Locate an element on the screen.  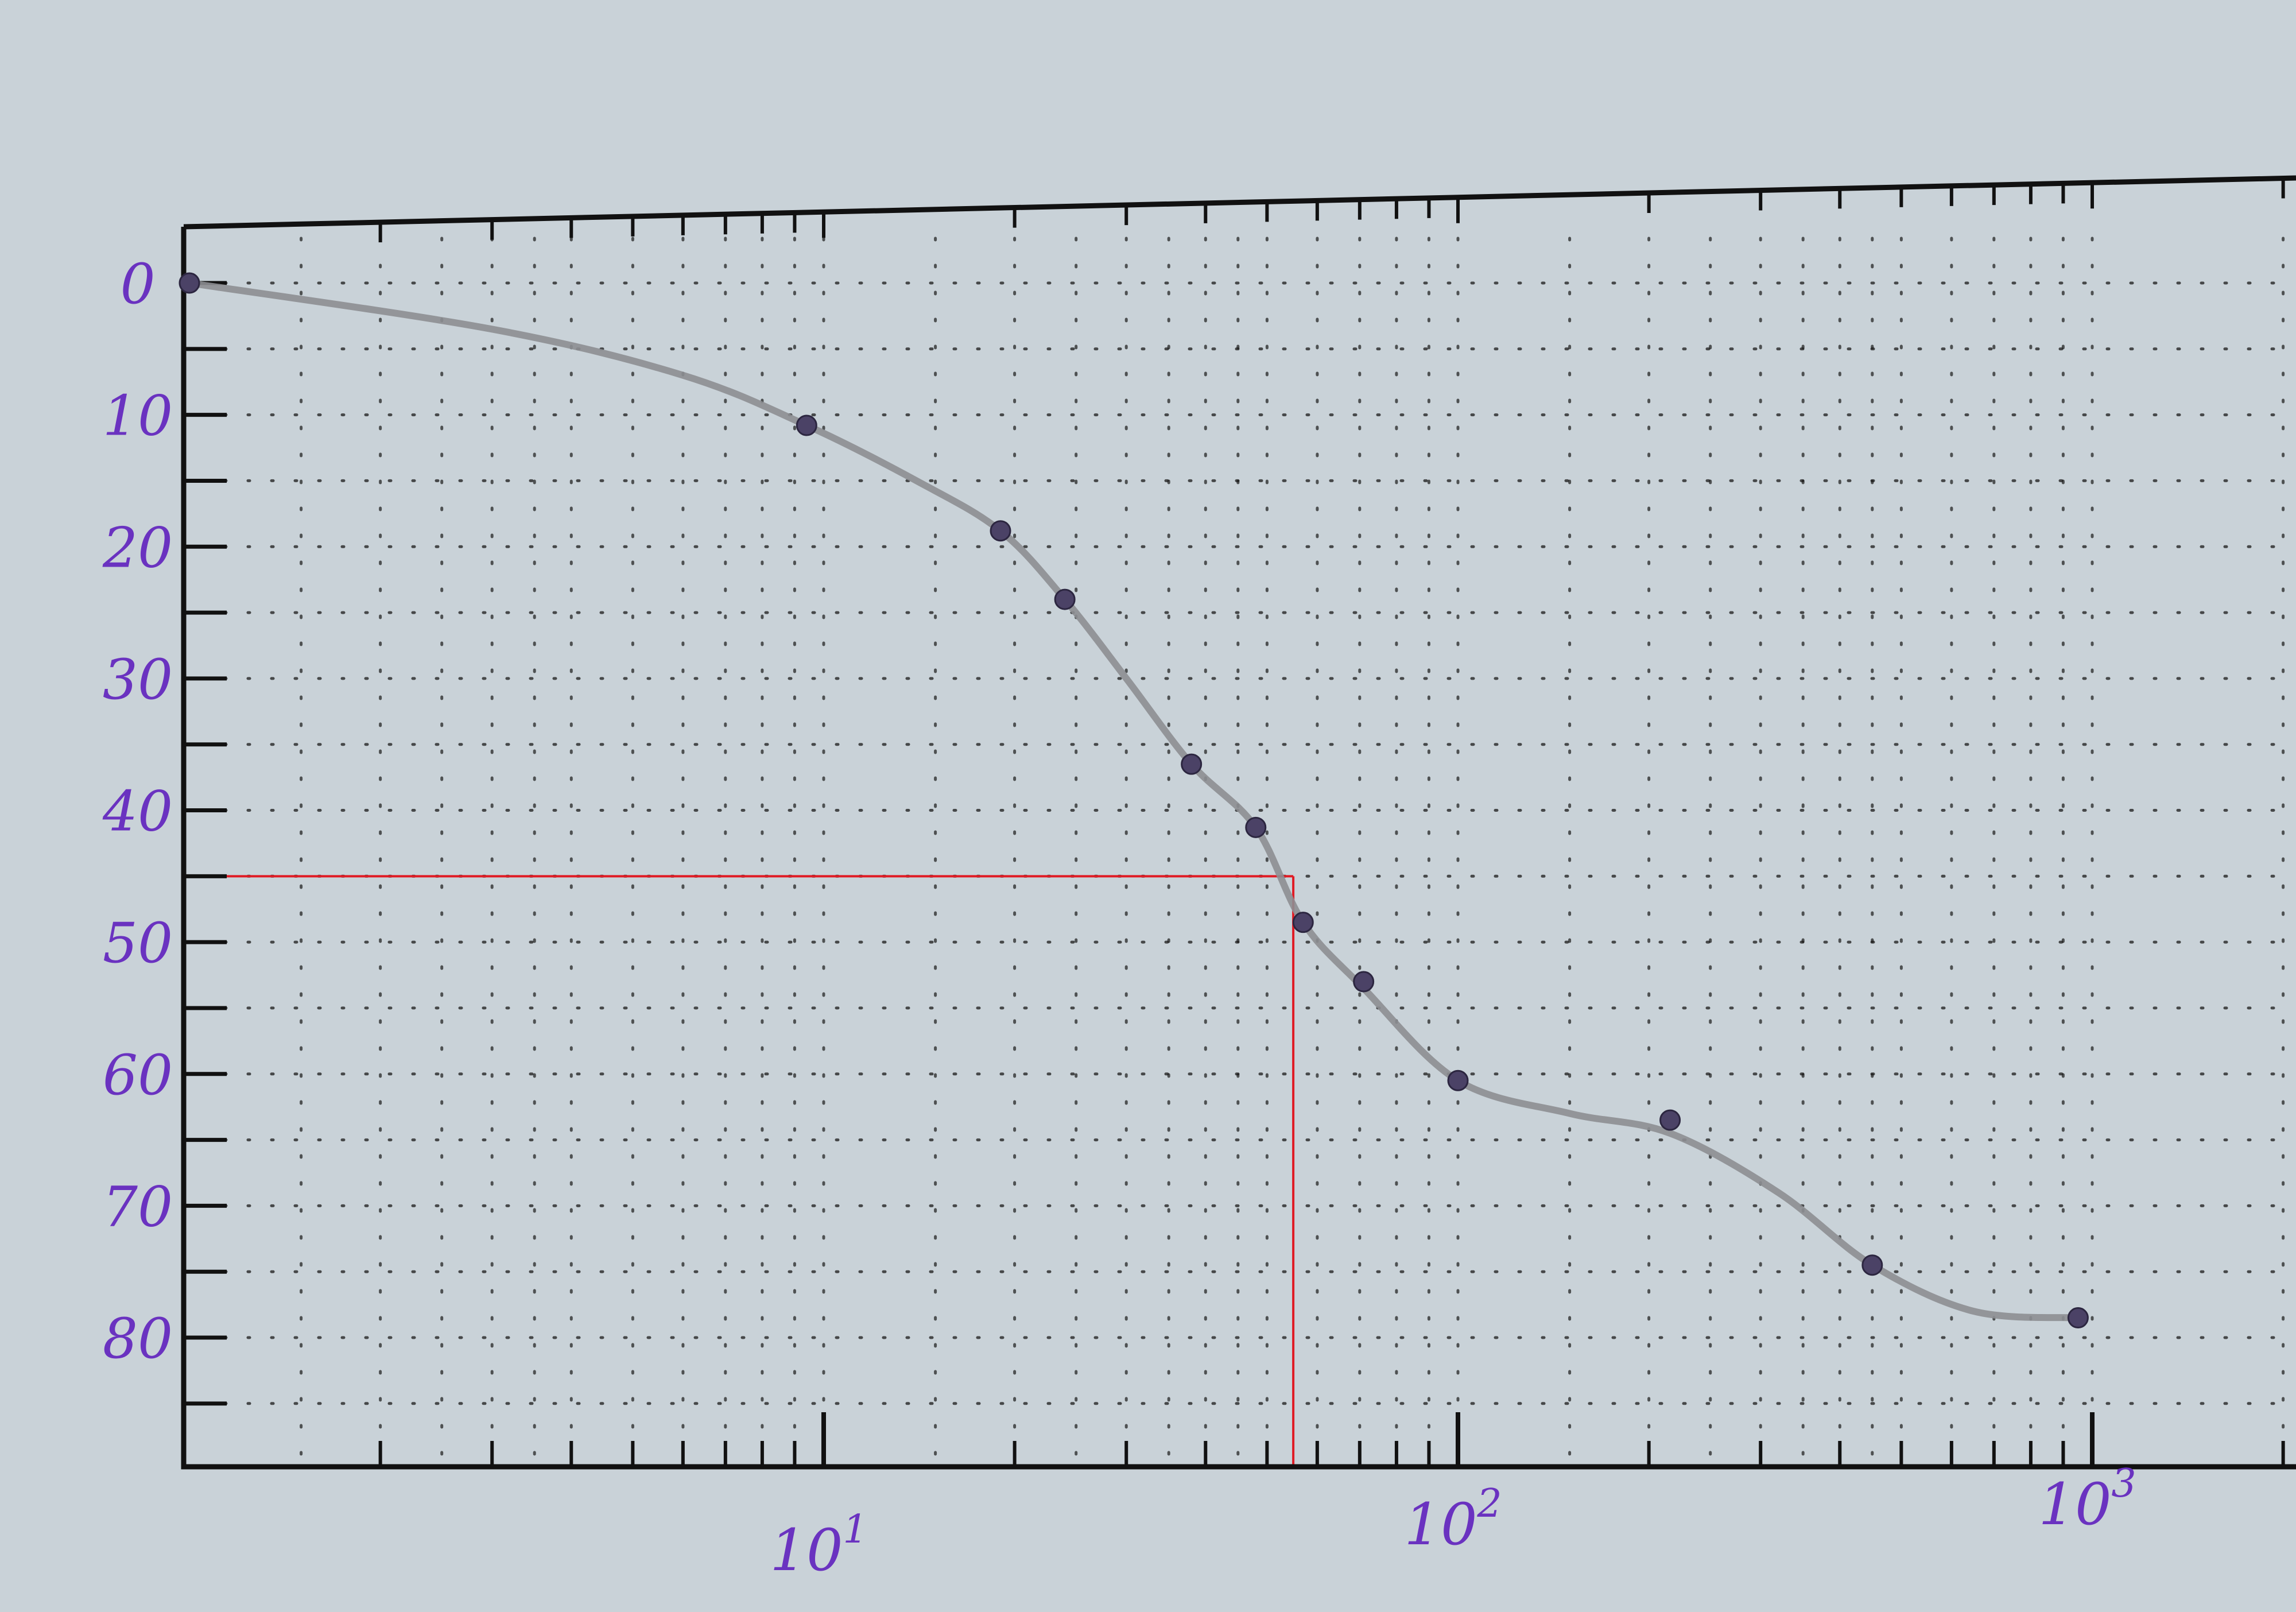
x-tick-exponent-3: 3 is located at coordinates (2123, 1483).